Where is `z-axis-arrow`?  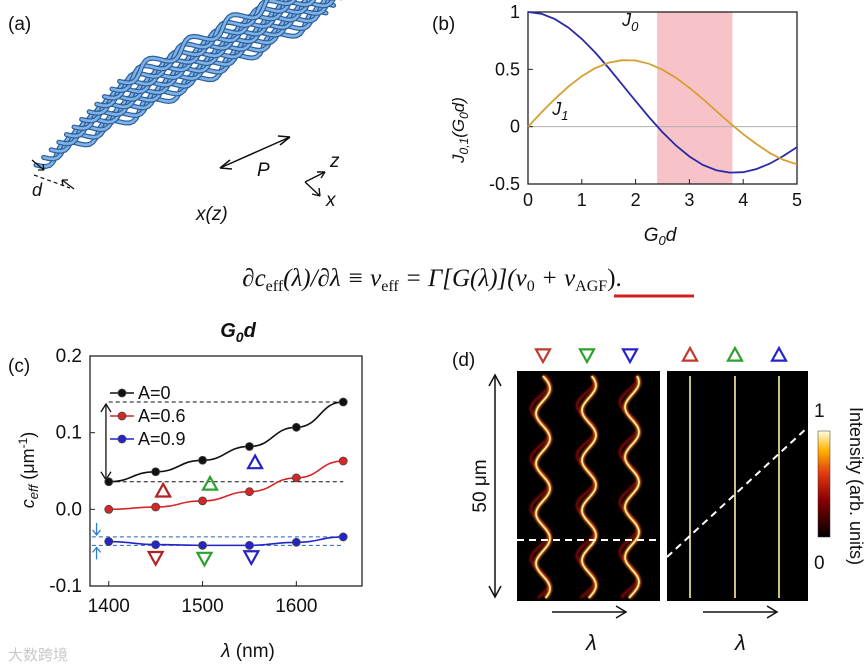
z-axis-arrow is located at coordinates (315, 177).